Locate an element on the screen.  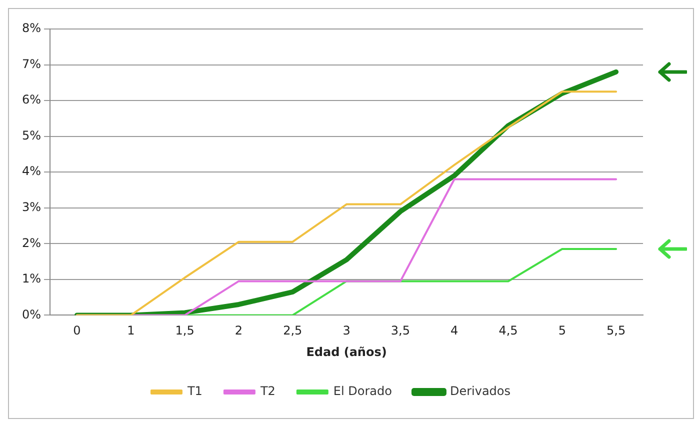
x-tick-label: 5,5 is located at coordinates (616, 331).